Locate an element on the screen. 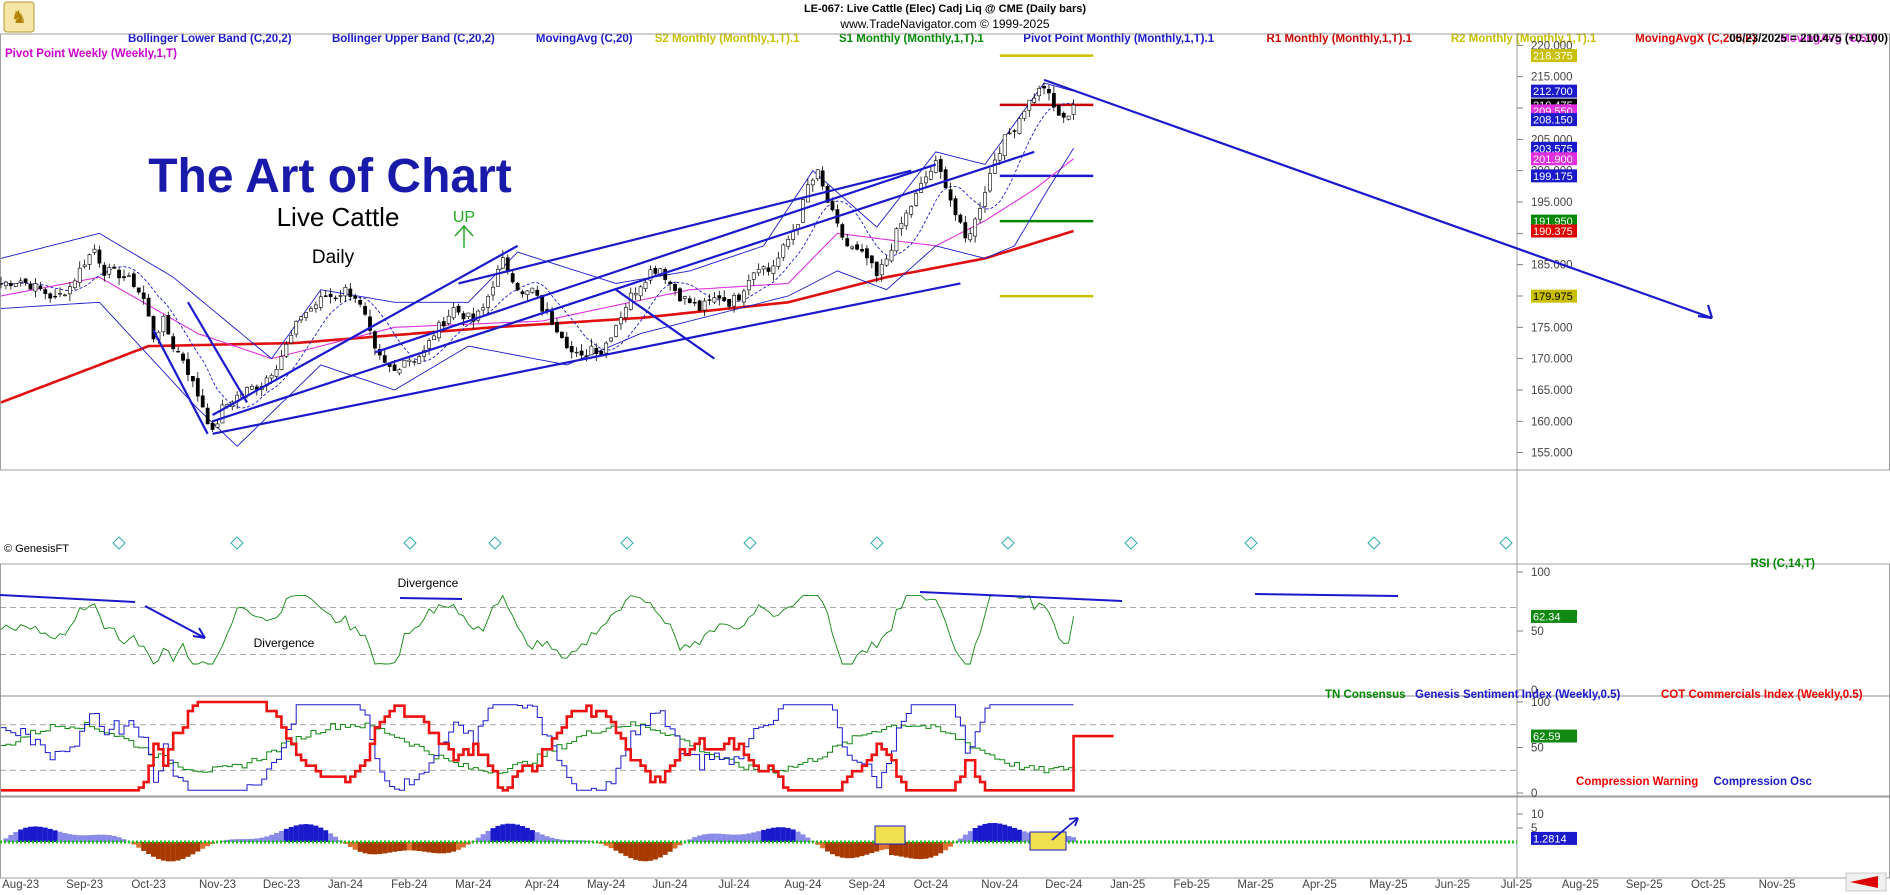  sentiment-panel: 100 50 0 62.59 is located at coordinates (788, 748).